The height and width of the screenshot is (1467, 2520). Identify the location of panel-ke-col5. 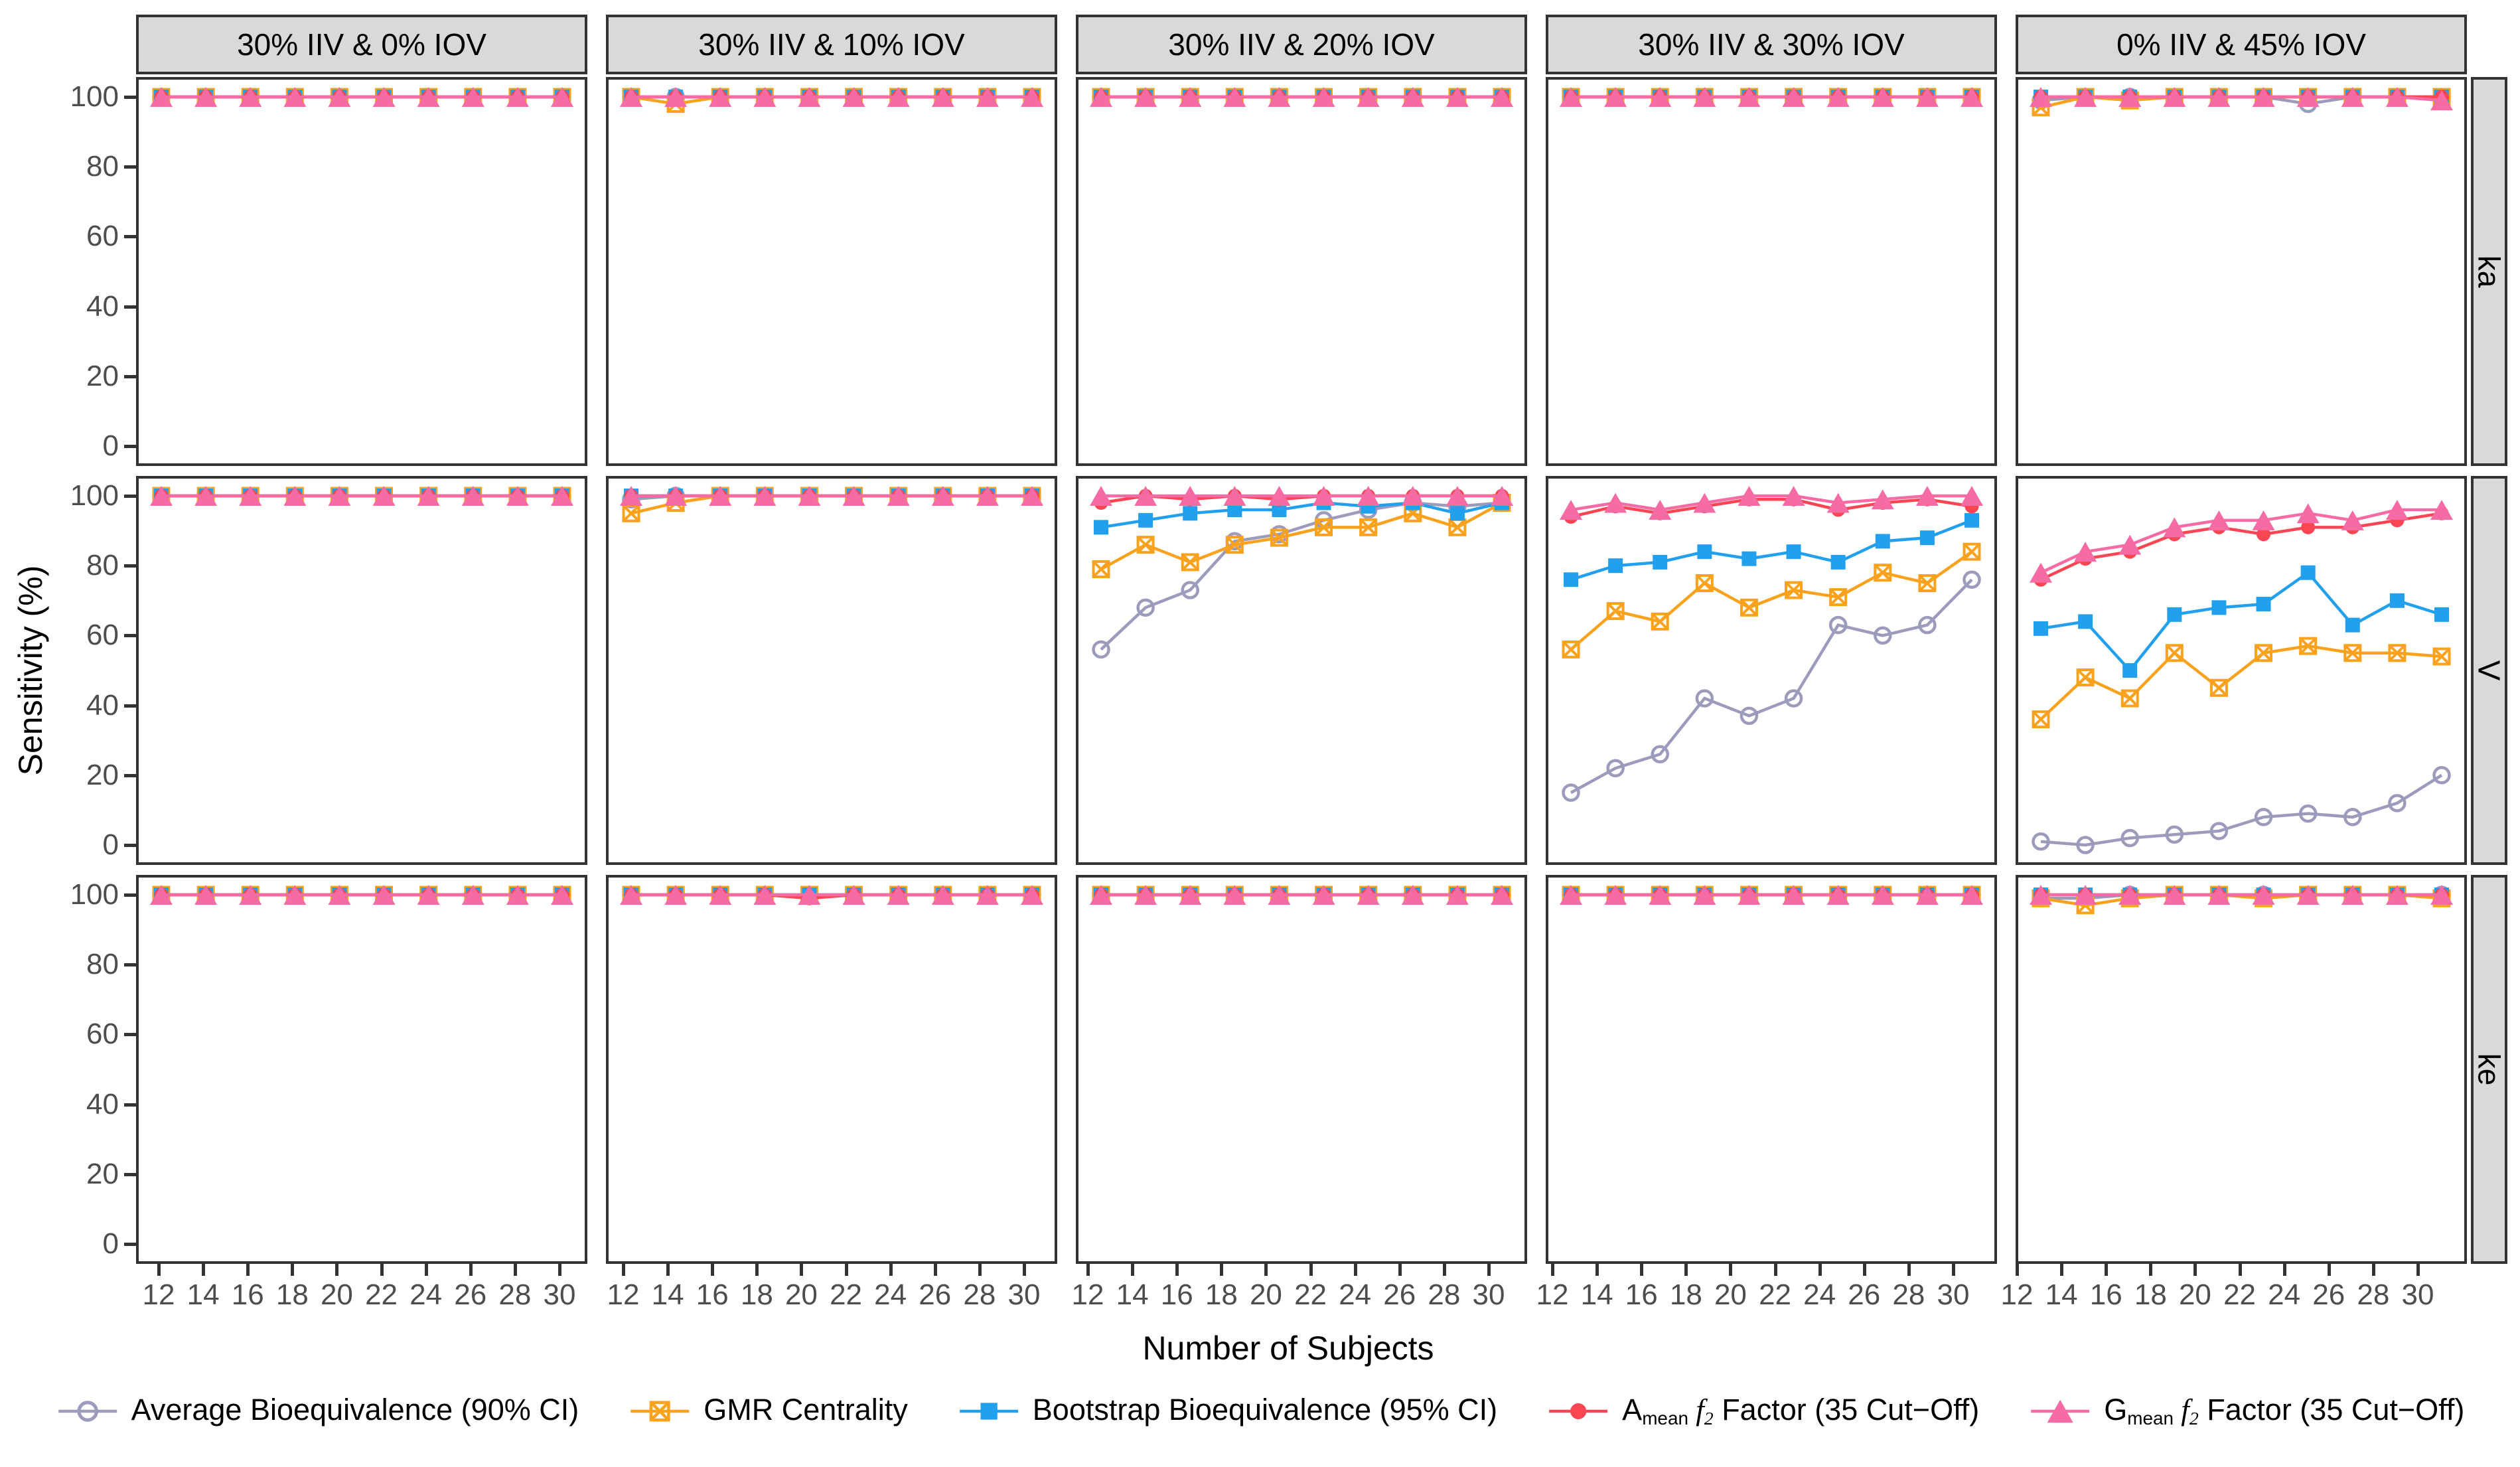
(2241, 1069).